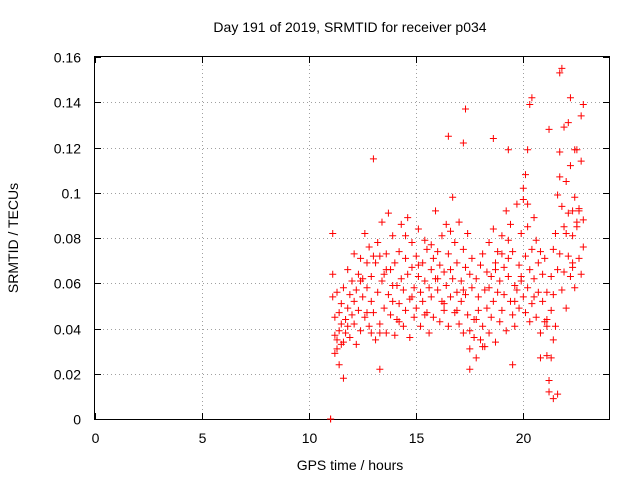 This screenshot has height=480, width=640. I want to click on x-axis-label: GPS time / hours, so click(350, 465).